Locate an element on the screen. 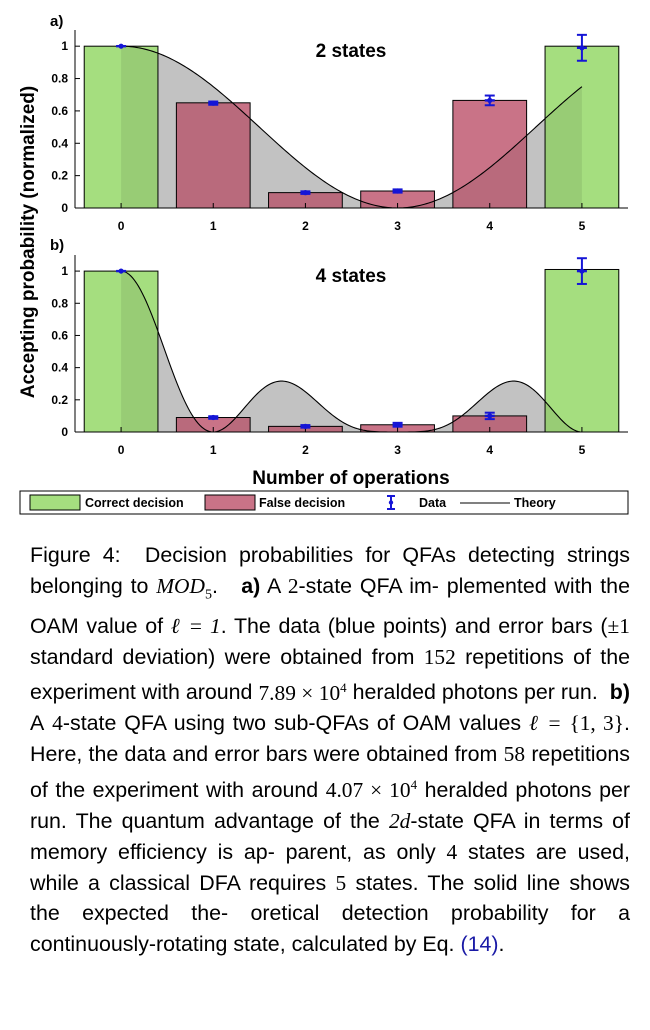  legend-swatch-correct is located at coordinates (55, 502).